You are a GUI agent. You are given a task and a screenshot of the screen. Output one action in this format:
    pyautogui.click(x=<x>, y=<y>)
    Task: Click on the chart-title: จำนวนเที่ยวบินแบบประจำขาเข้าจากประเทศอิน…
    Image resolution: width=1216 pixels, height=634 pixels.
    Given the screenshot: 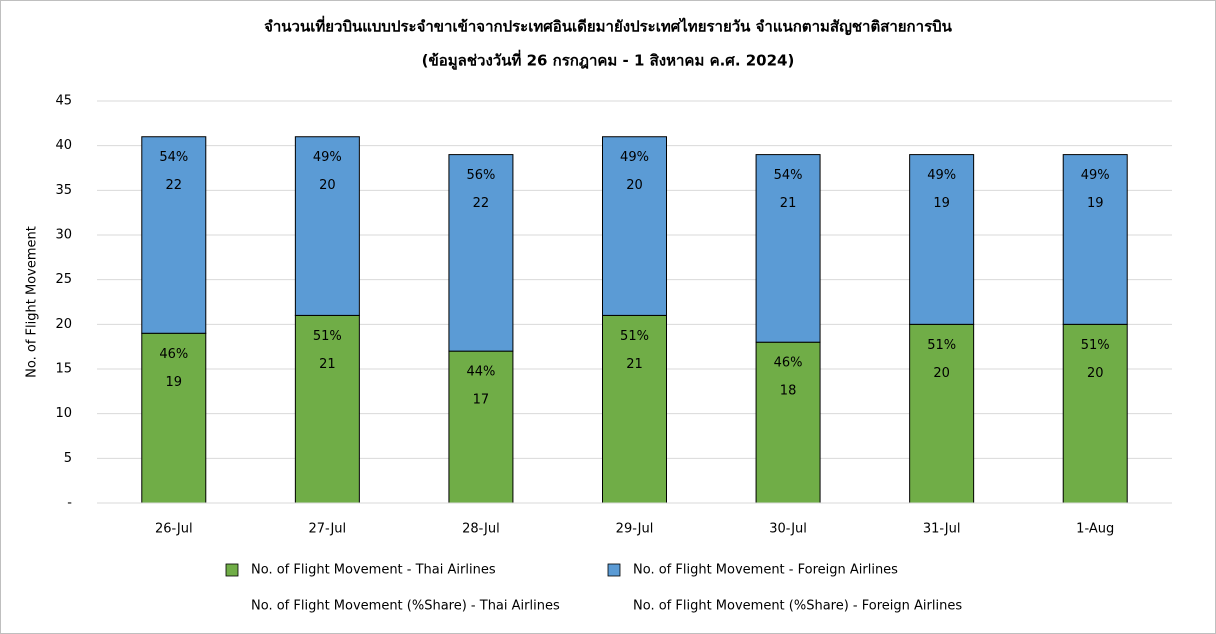 What is the action you would take?
    pyautogui.click(x=608, y=26)
    